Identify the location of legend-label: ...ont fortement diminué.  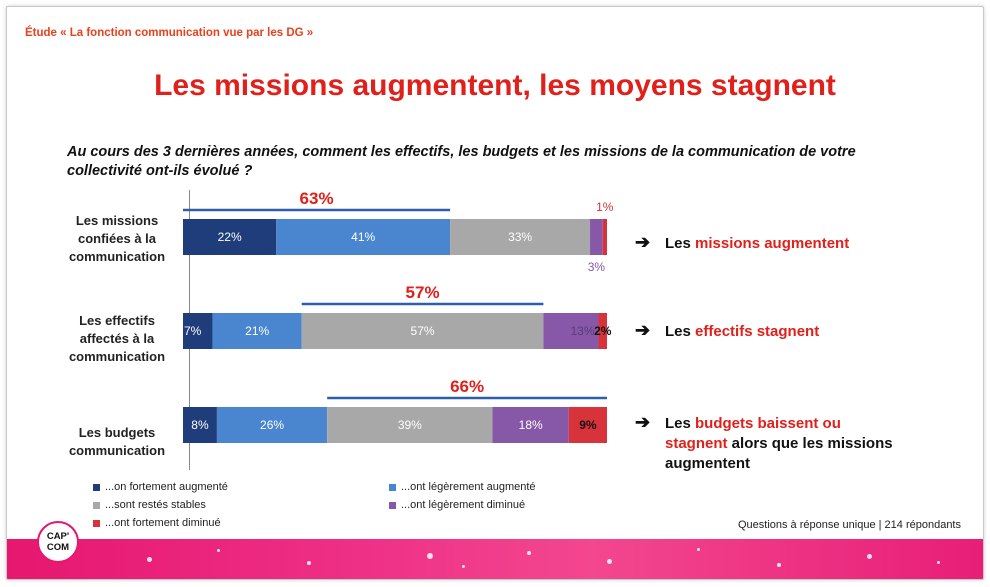
(163, 523).